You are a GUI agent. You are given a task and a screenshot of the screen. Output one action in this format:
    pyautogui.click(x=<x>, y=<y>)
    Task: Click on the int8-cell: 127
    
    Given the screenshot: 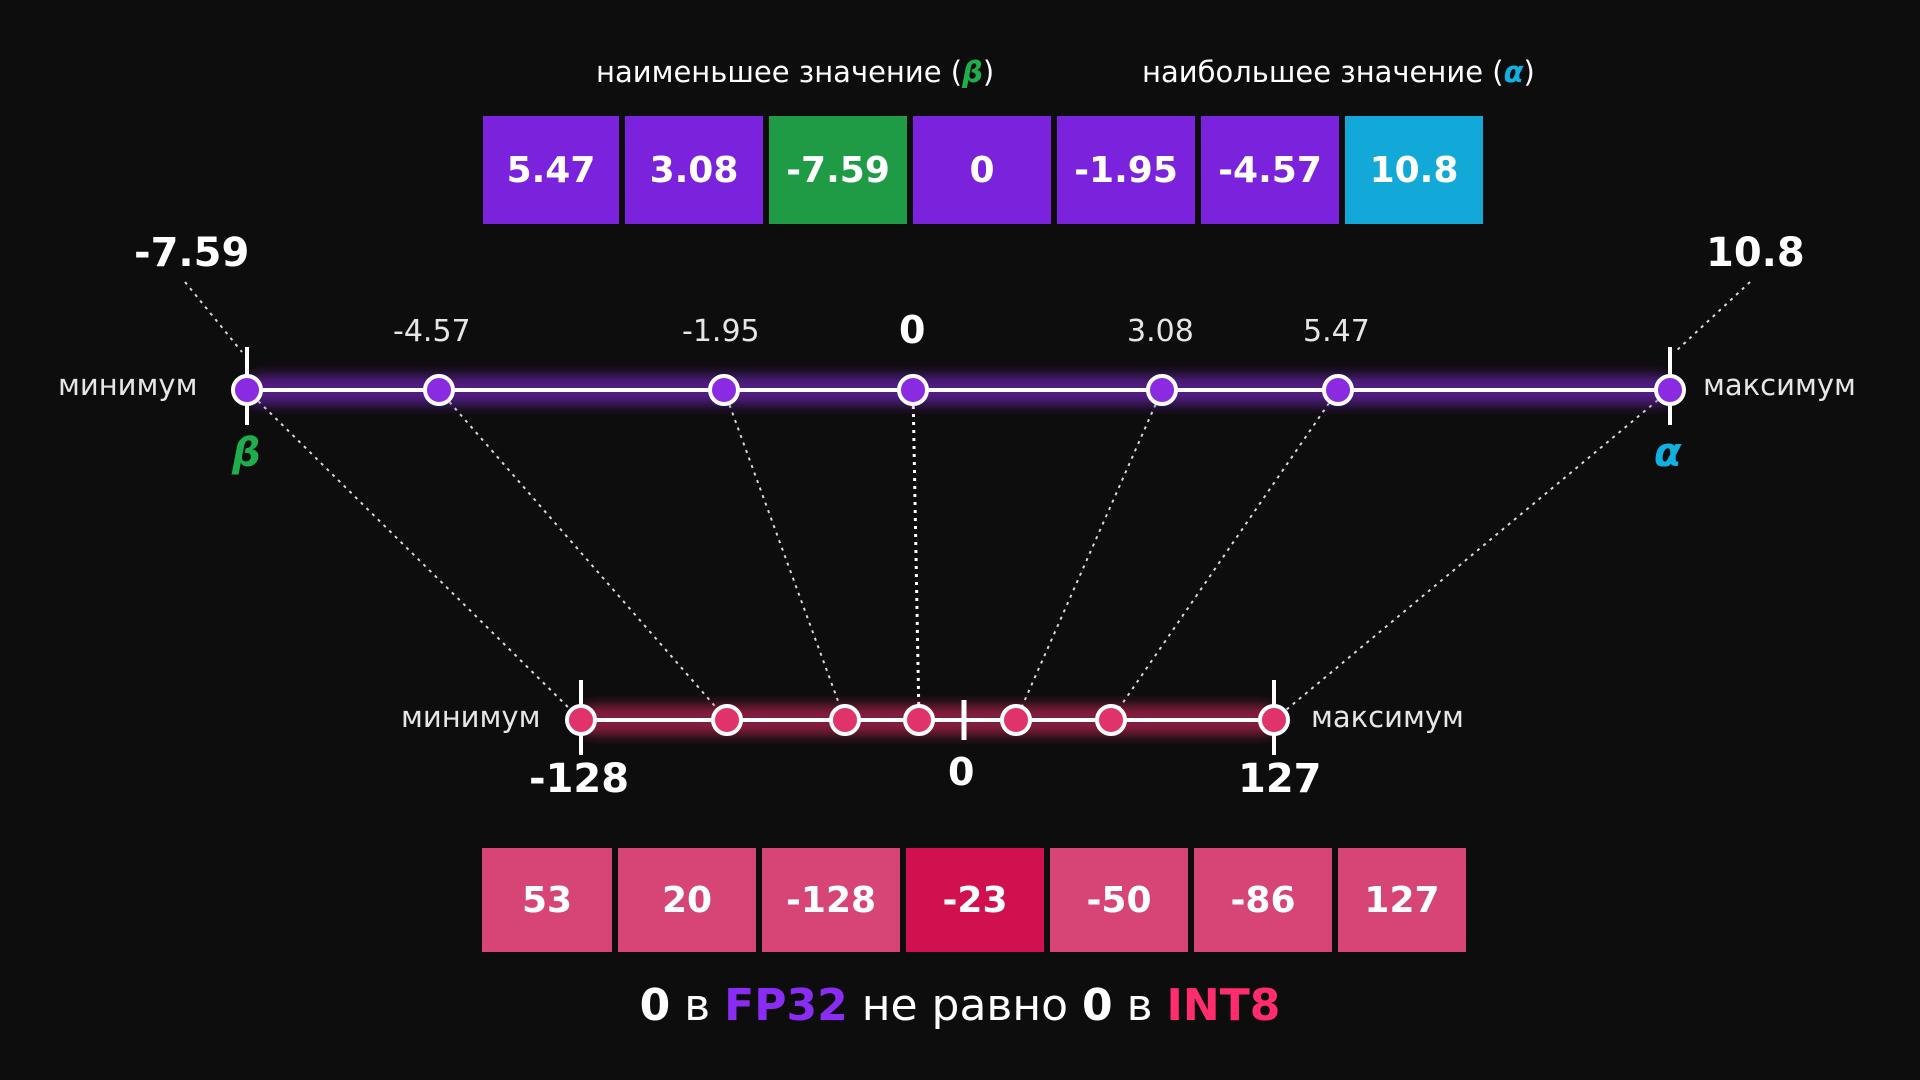 What is the action you would take?
    pyautogui.click(x=1402, y=900)
    